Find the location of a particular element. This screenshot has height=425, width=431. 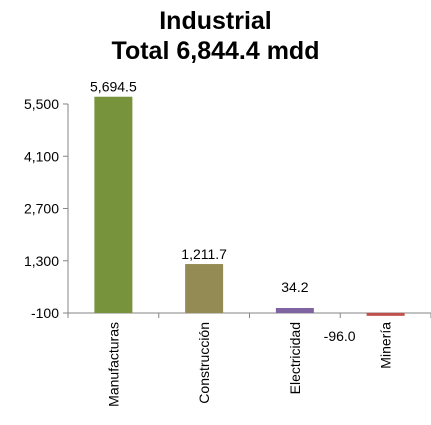

category-label: Electricidad is located at coordinates (295, 358).